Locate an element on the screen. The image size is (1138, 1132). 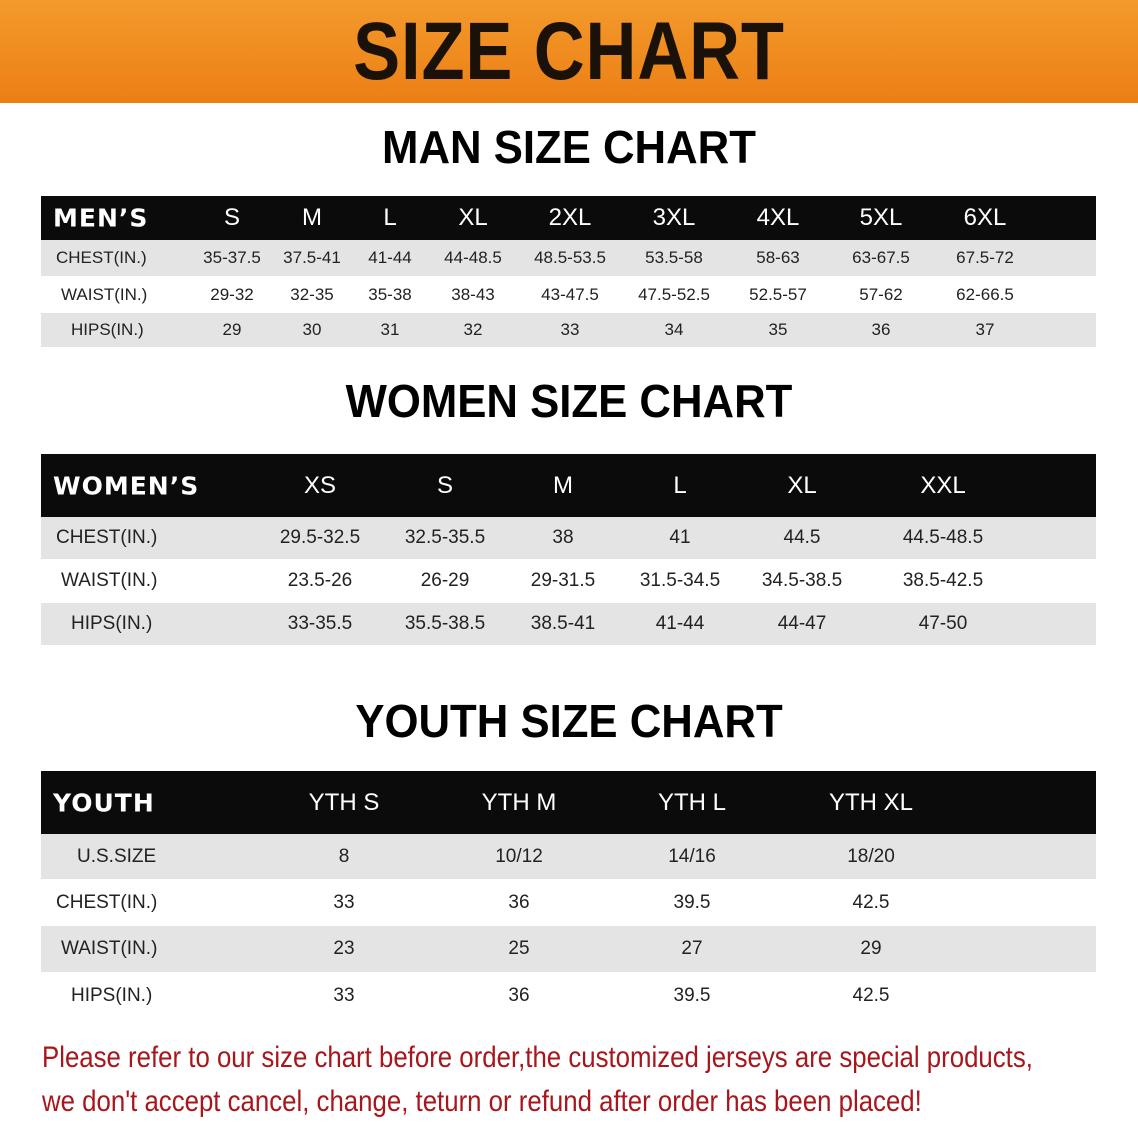
size-header: 5XL is located at coordinates (881, 217).